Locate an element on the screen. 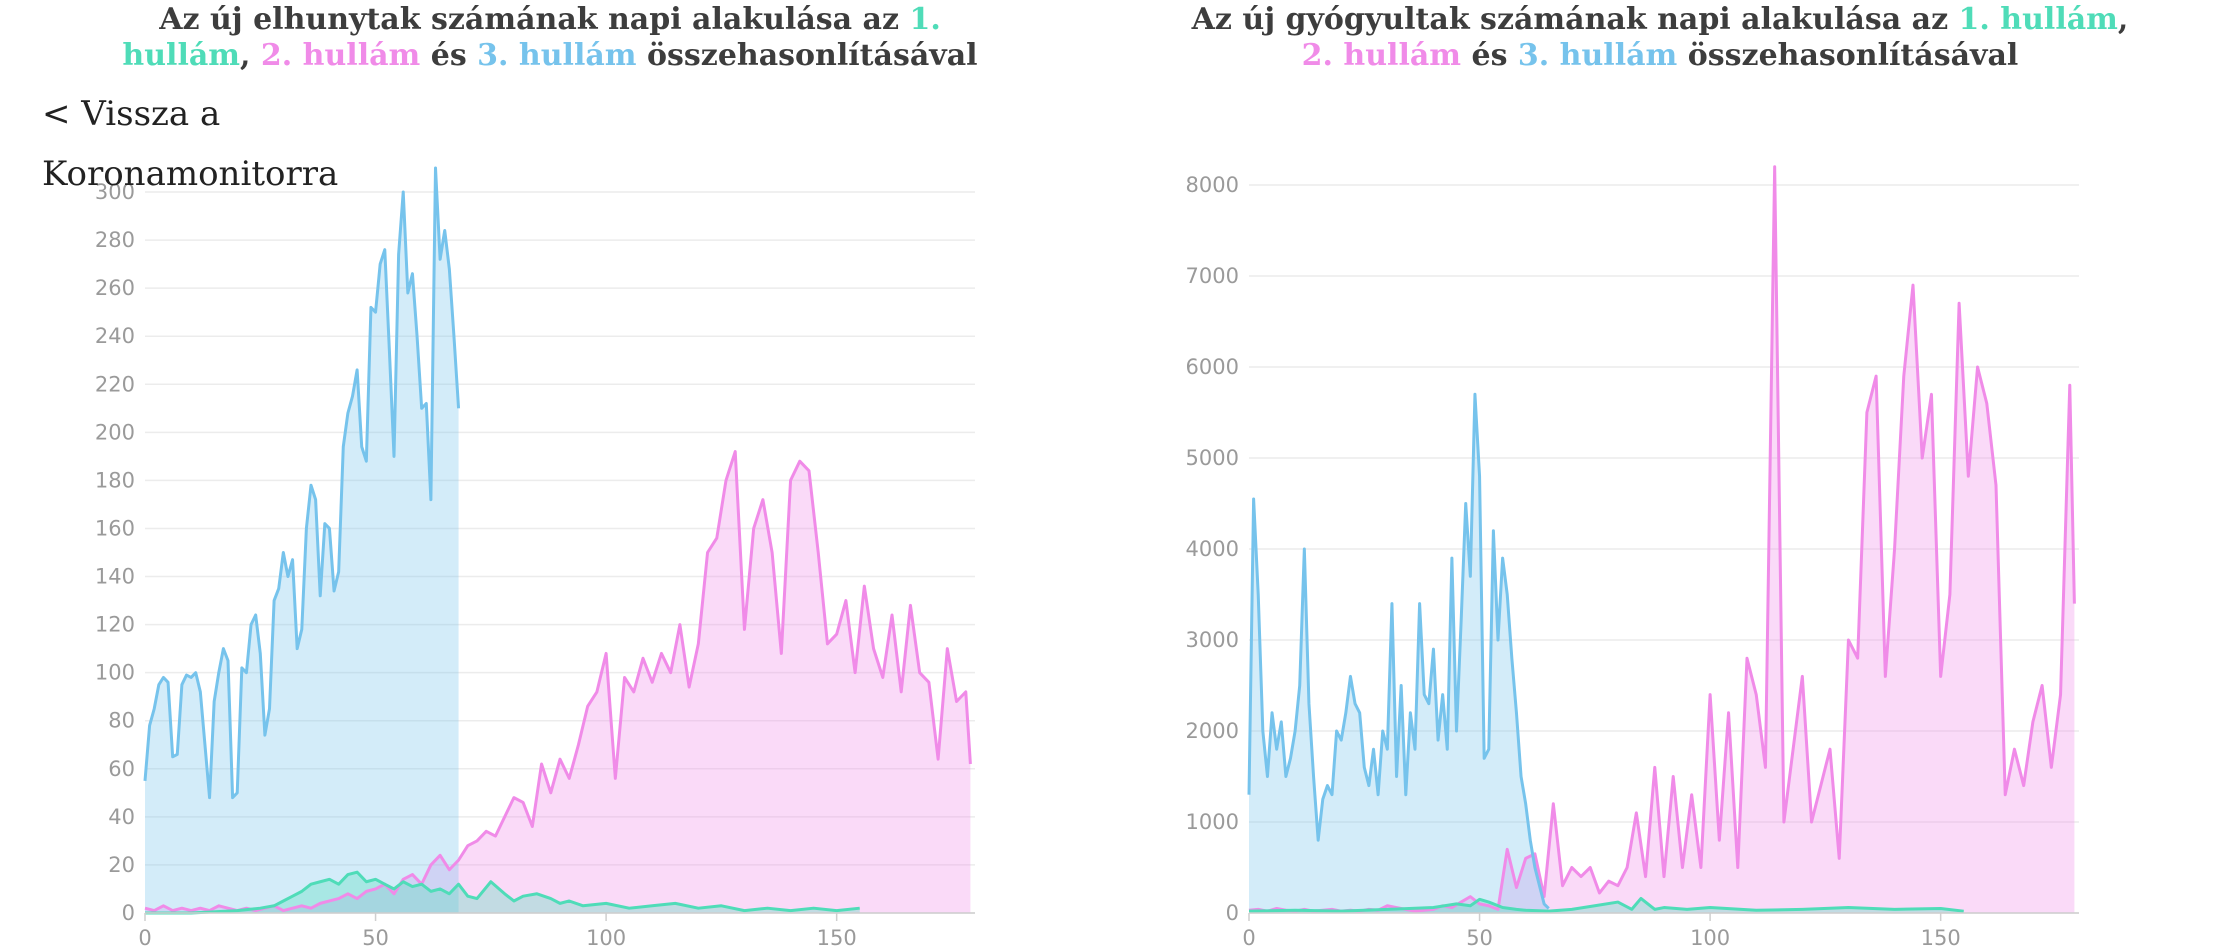 The width and height of the screenshot is (2228, 952). y-tick-label: 280 is located at coordinates (115, 240).